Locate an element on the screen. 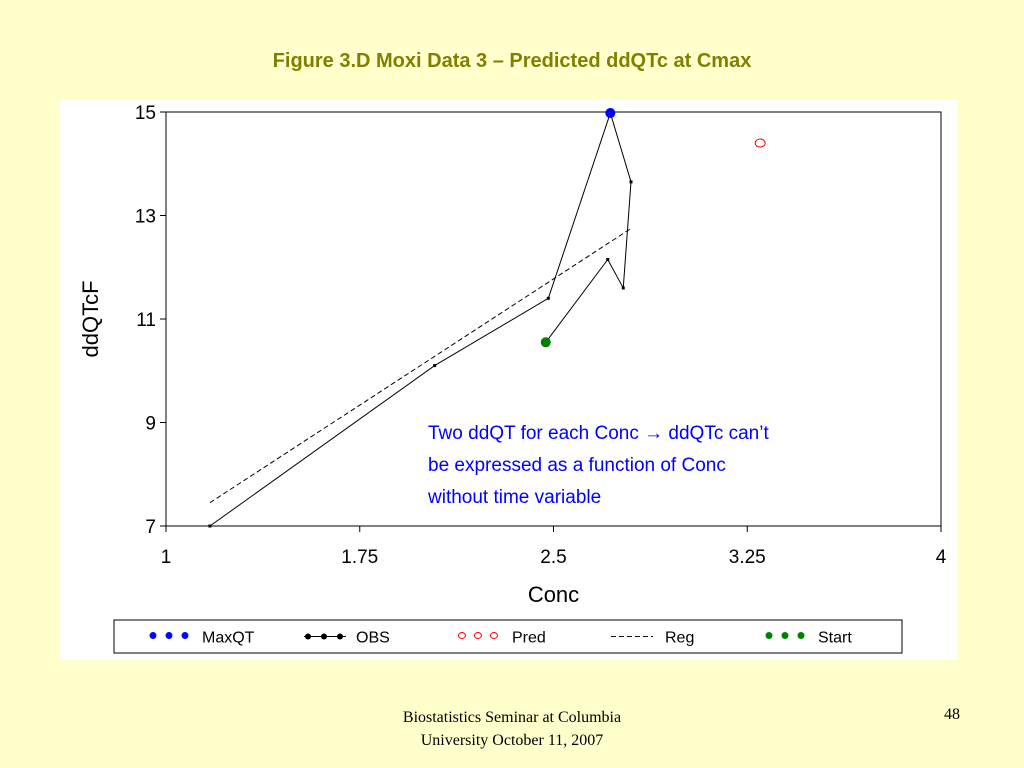  y-tick-label: 13 is located at coordinates (145, 217).